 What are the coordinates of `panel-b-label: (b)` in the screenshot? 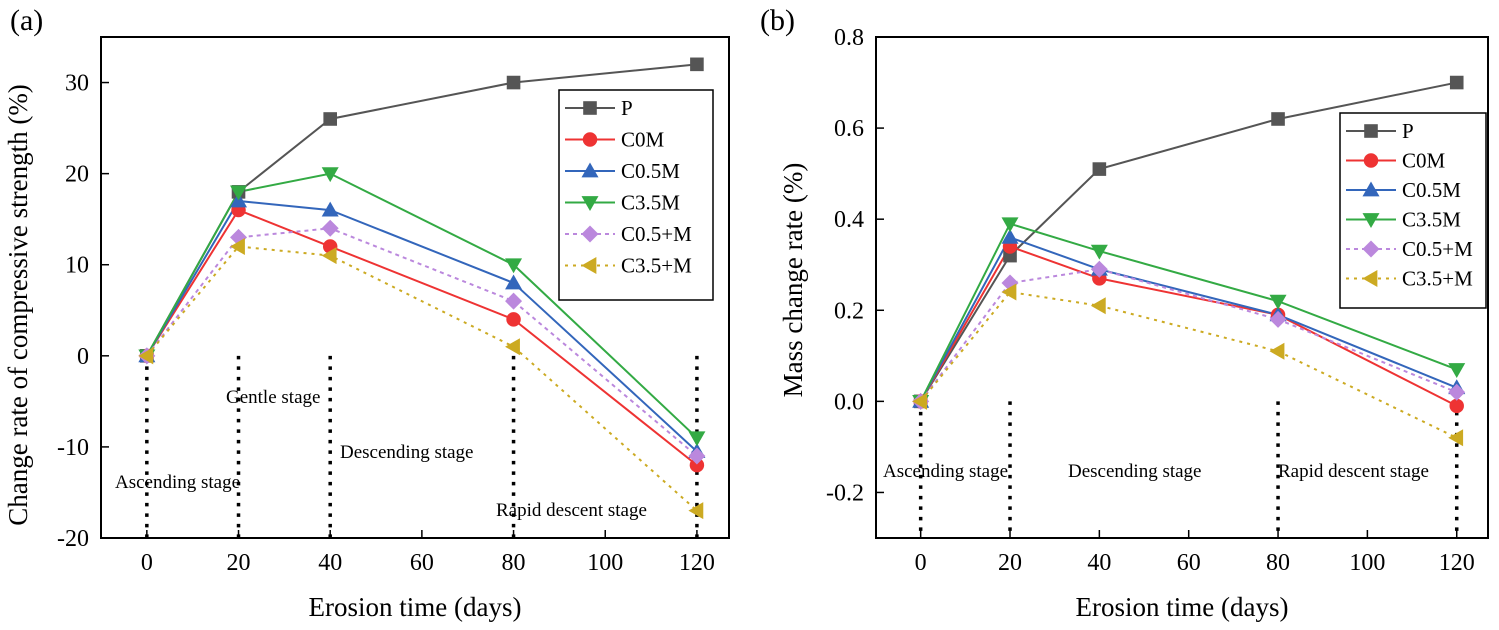 It's located at (777, 20).